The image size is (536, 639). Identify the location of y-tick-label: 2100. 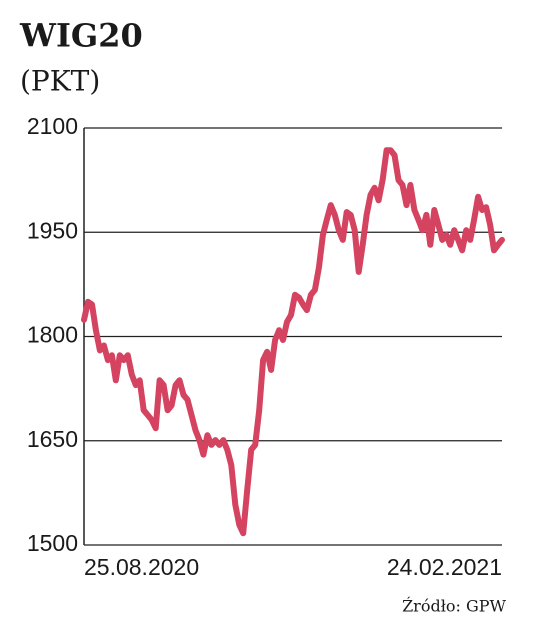
(52, 126).